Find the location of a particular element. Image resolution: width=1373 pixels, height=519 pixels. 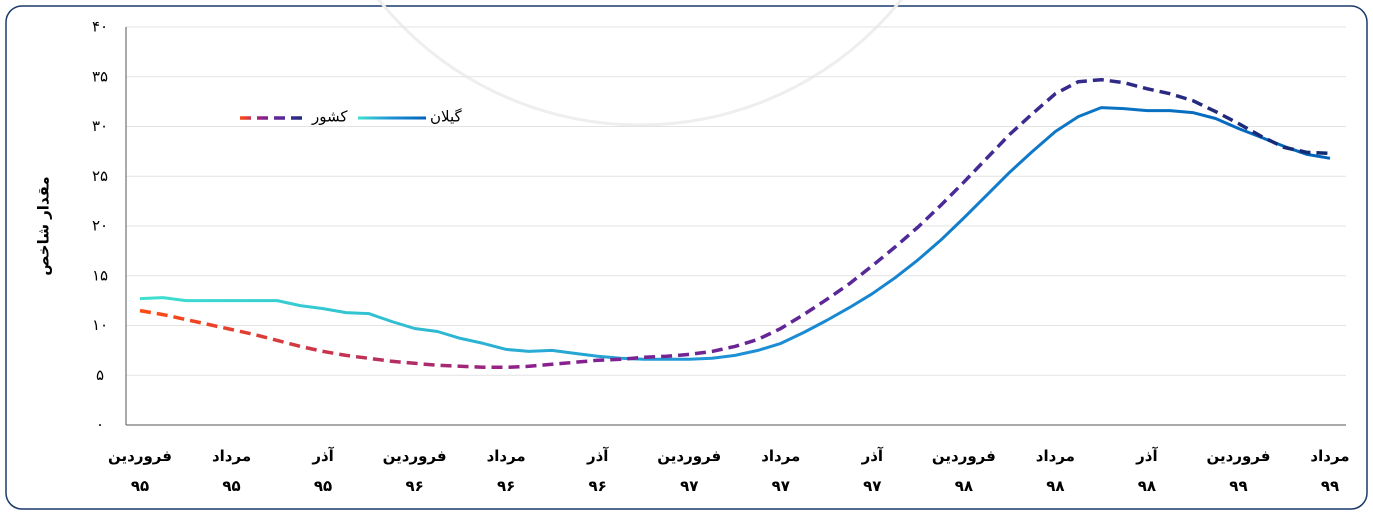

x-tick-label: آذر ۹۵ is located at coordinates (322, 471).